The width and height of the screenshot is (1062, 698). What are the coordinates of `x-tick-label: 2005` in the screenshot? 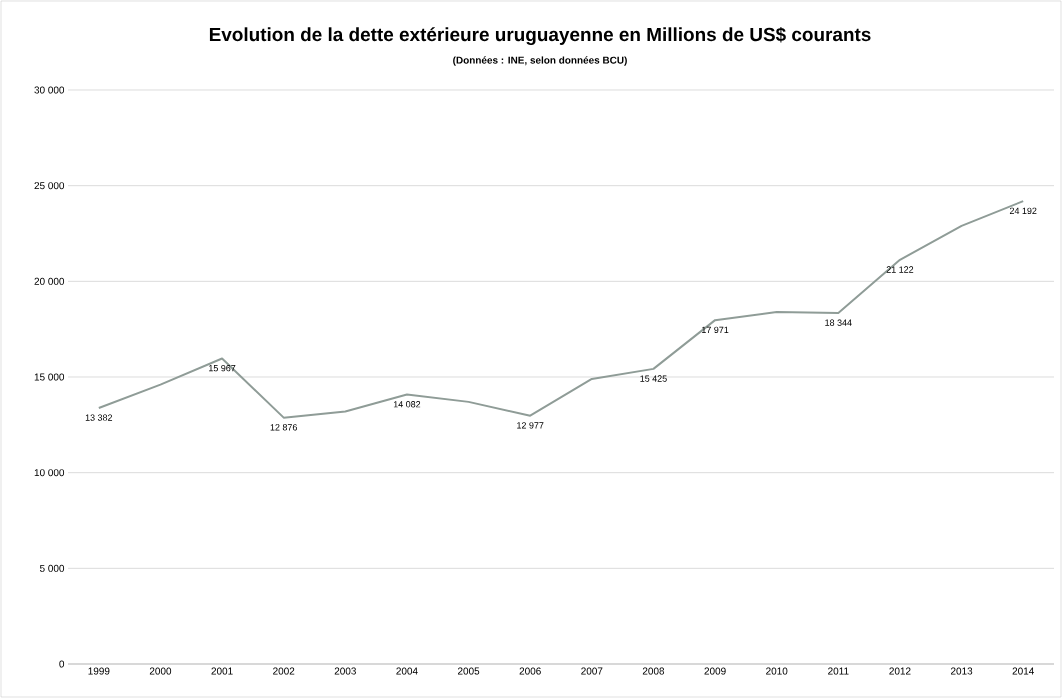 It's located at (468, 671).